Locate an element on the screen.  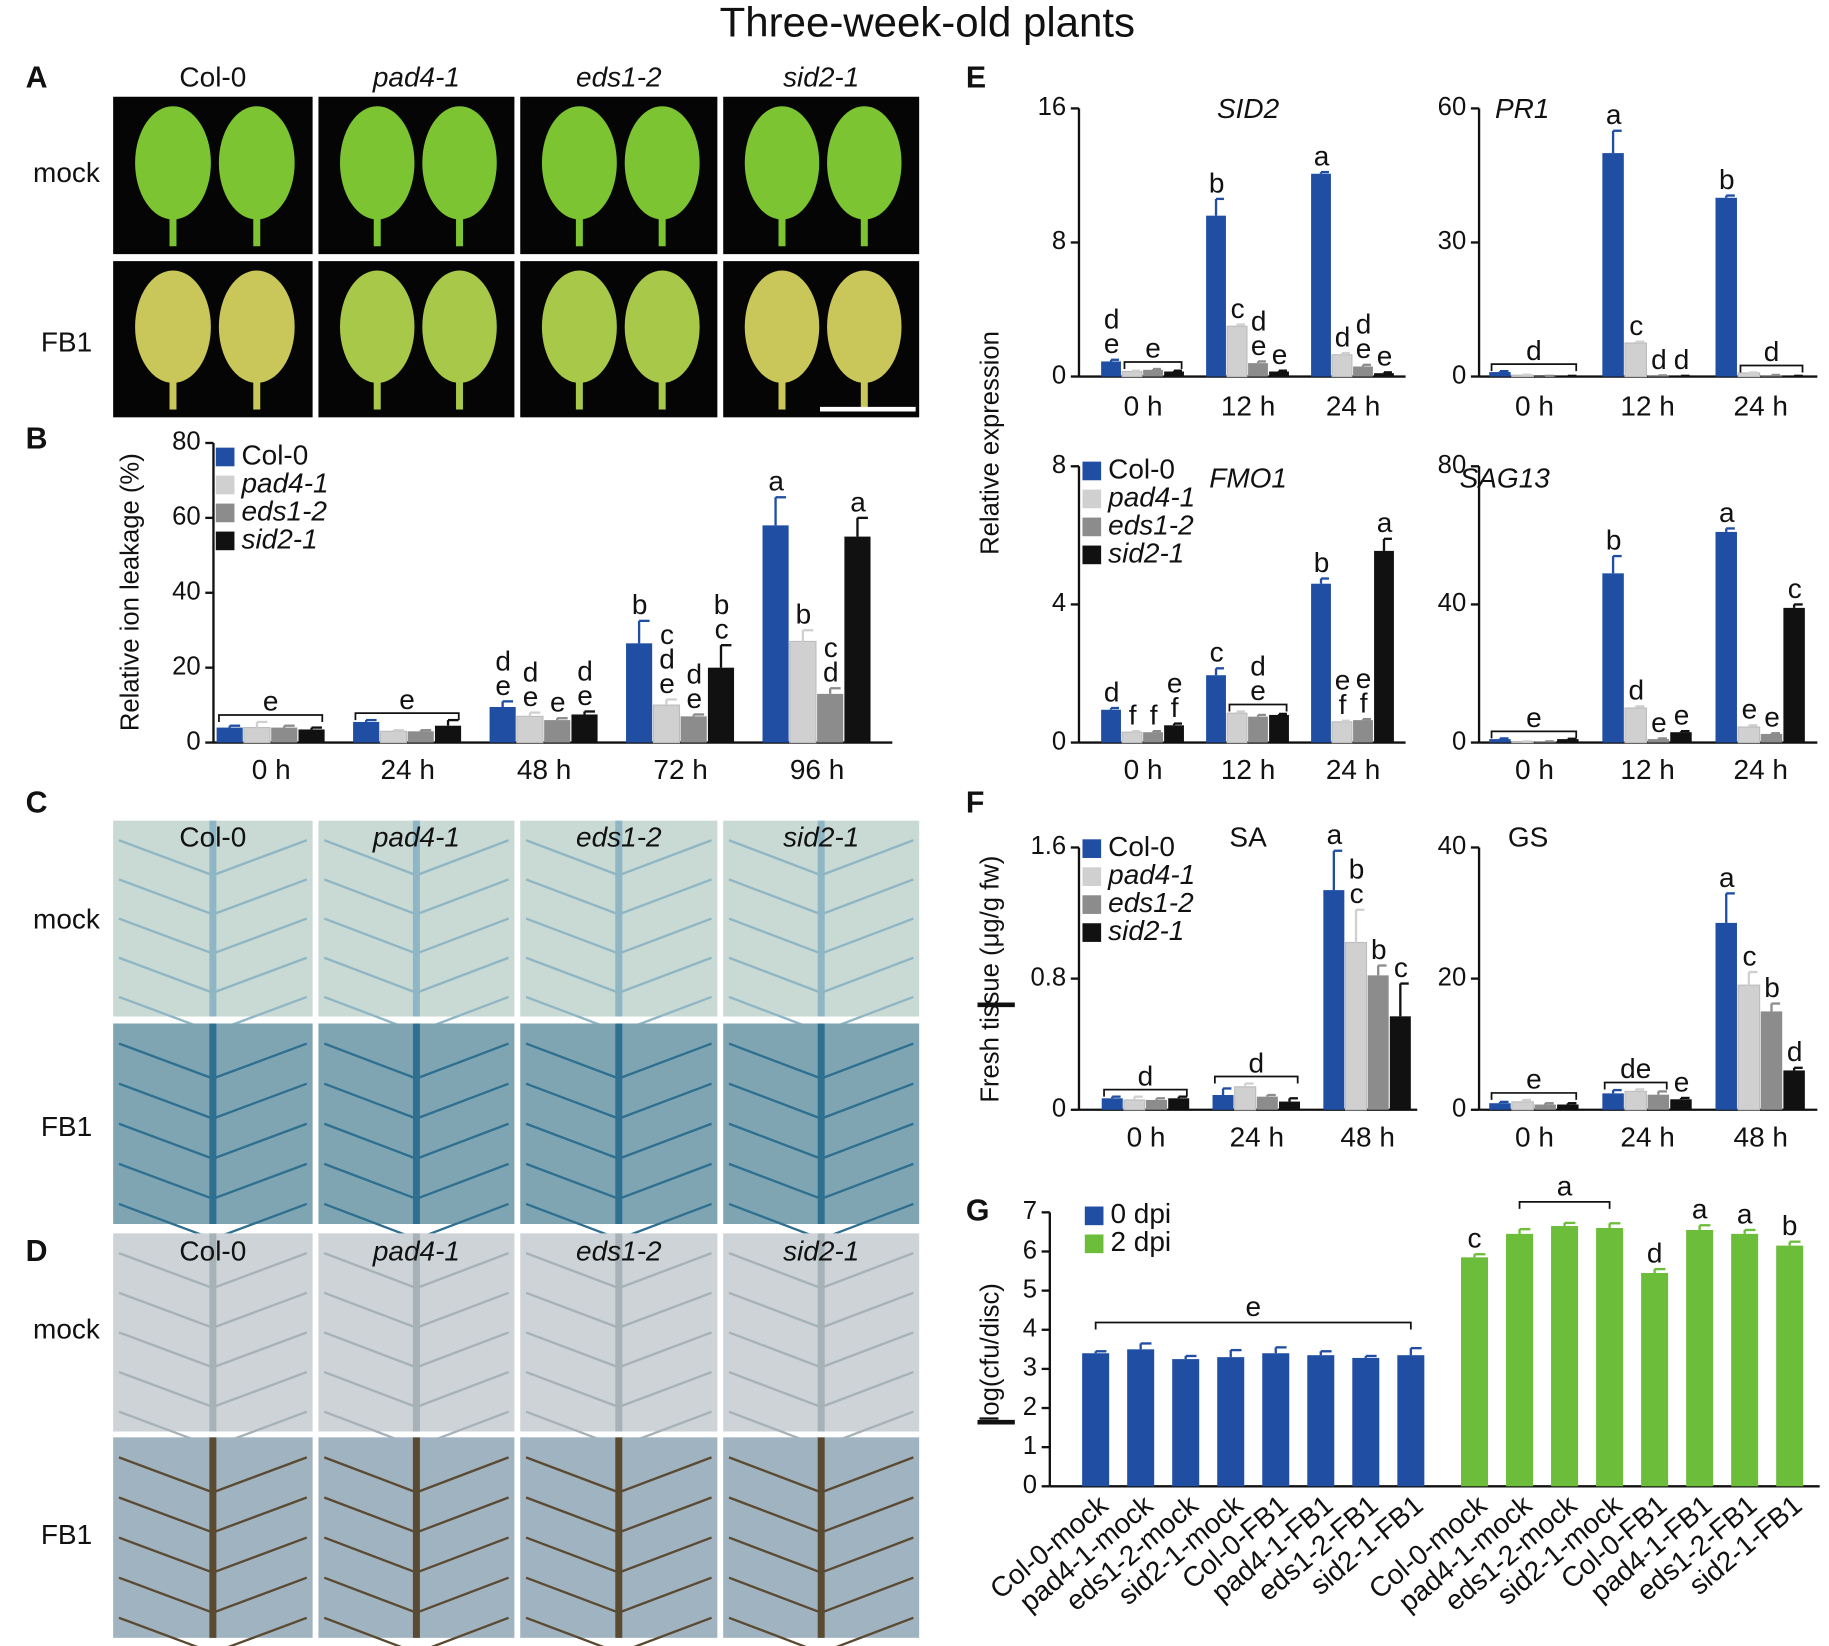
y-tick-label: 7 is located at coordinates (1030, 1211).